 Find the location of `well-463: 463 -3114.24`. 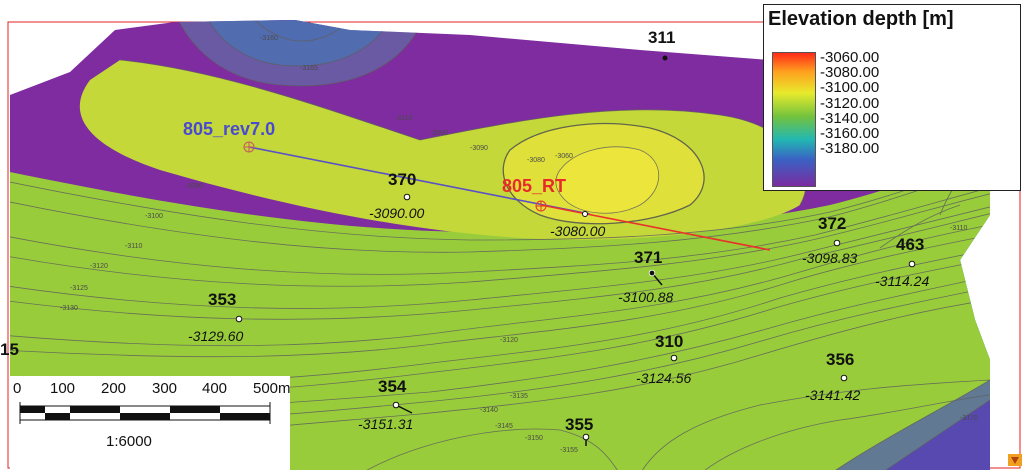

well-463: 463 -3114.24 is located at coordinates (902, 262).